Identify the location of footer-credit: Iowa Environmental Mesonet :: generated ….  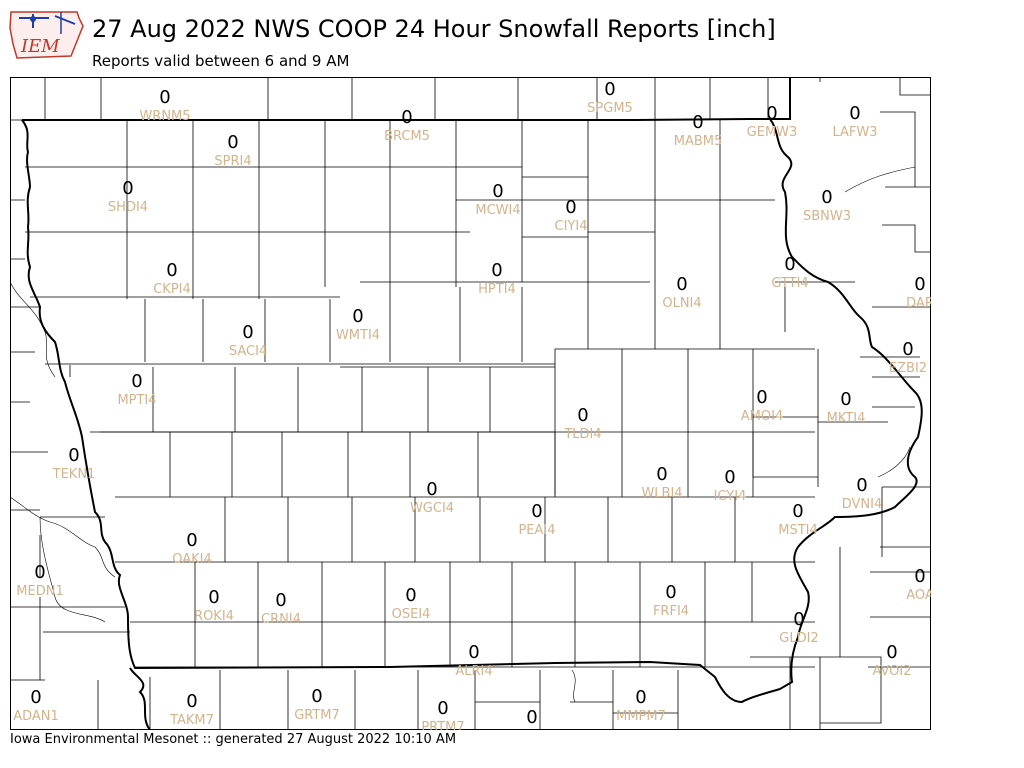
(233, 739).